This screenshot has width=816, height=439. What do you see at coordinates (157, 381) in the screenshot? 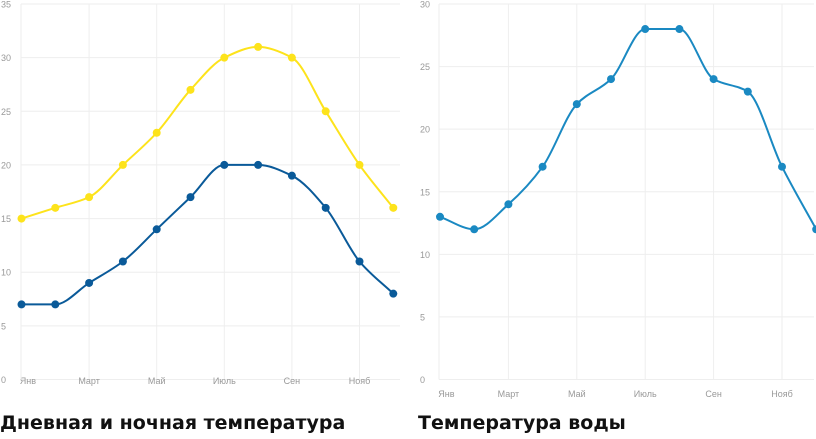
I see `left-chart-x-tick-label: Май` at bounding box center [157, 381].